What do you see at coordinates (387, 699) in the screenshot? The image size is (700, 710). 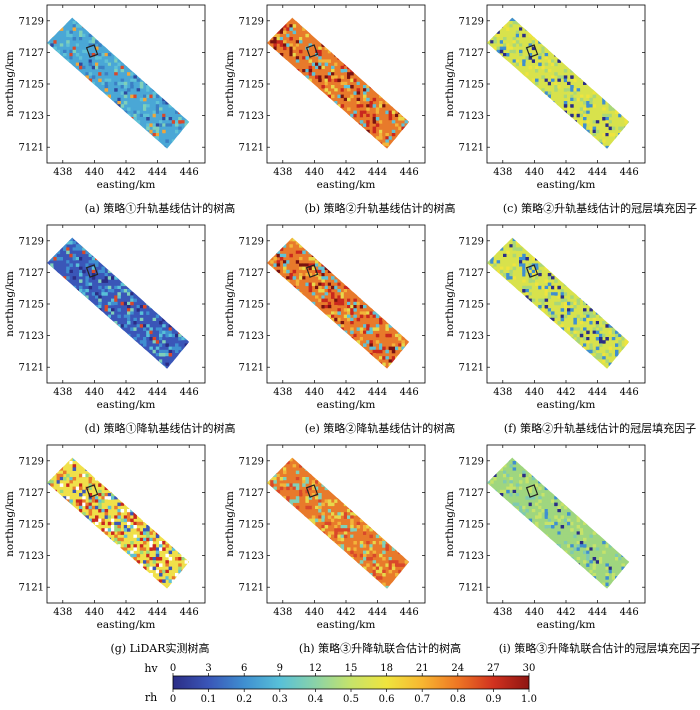 I see `rh-tick: 0.6` at bounding box center [387, 699].